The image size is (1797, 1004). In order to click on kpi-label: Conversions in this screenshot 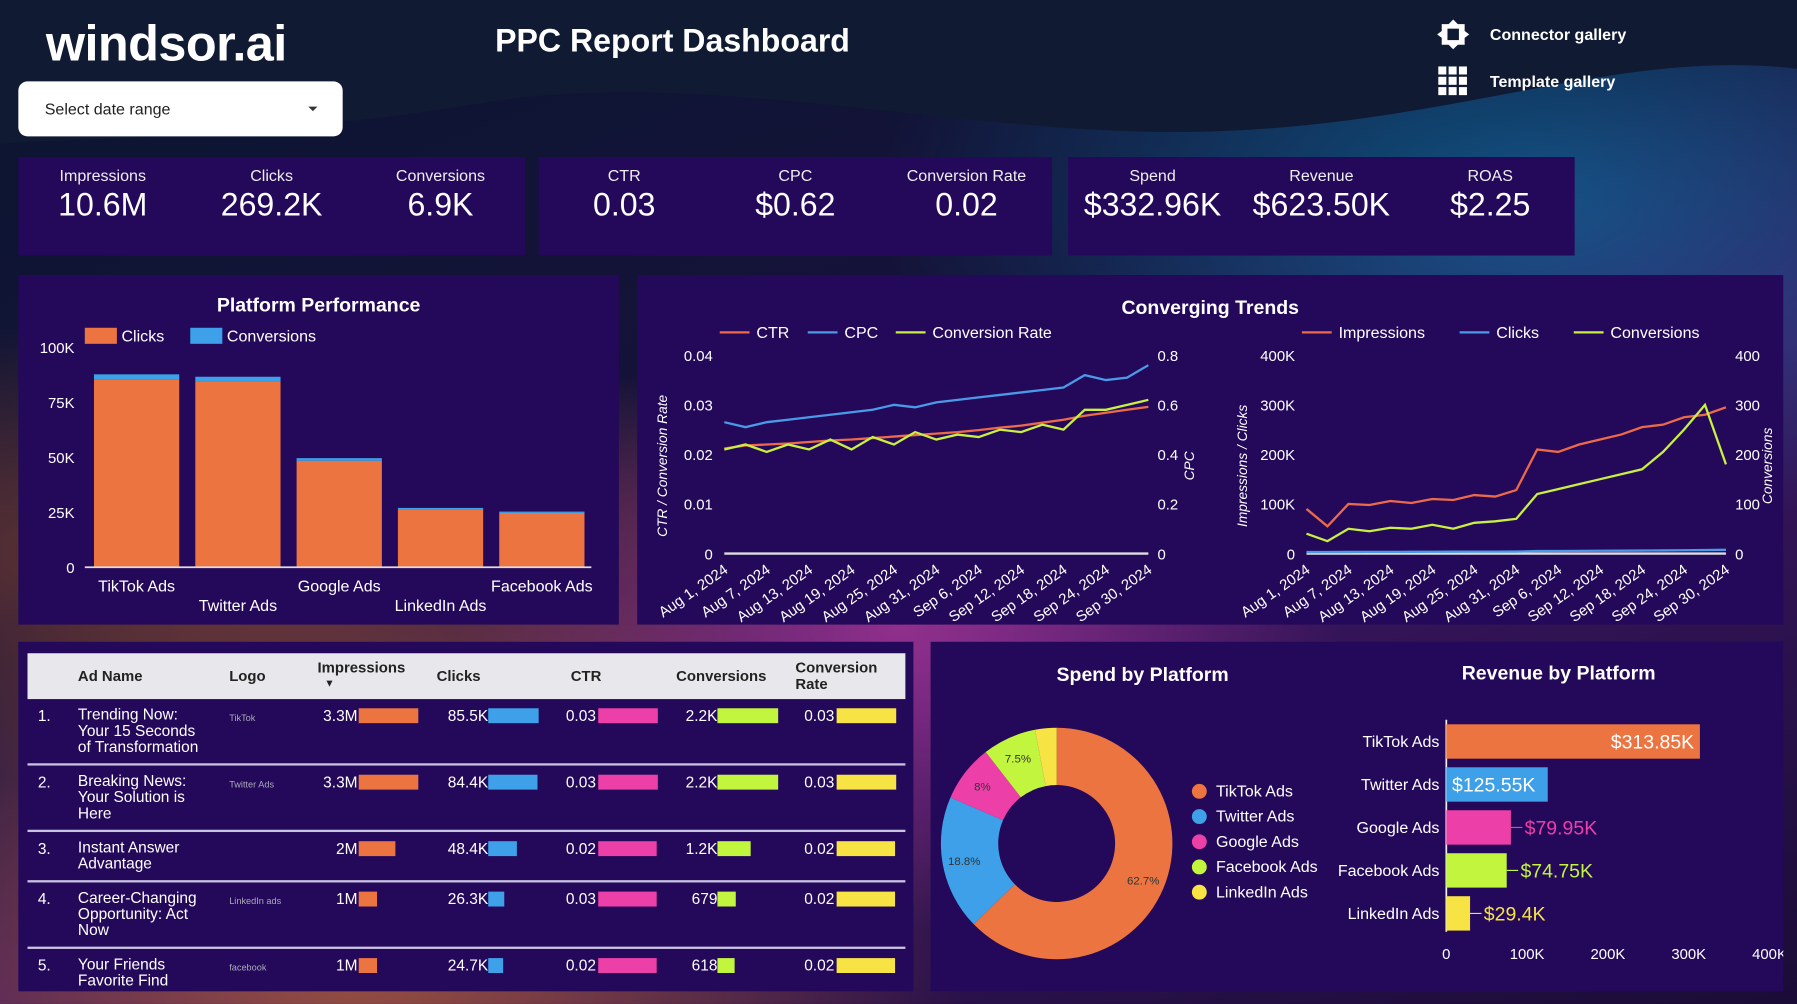, I will do `click(440, 175)`.